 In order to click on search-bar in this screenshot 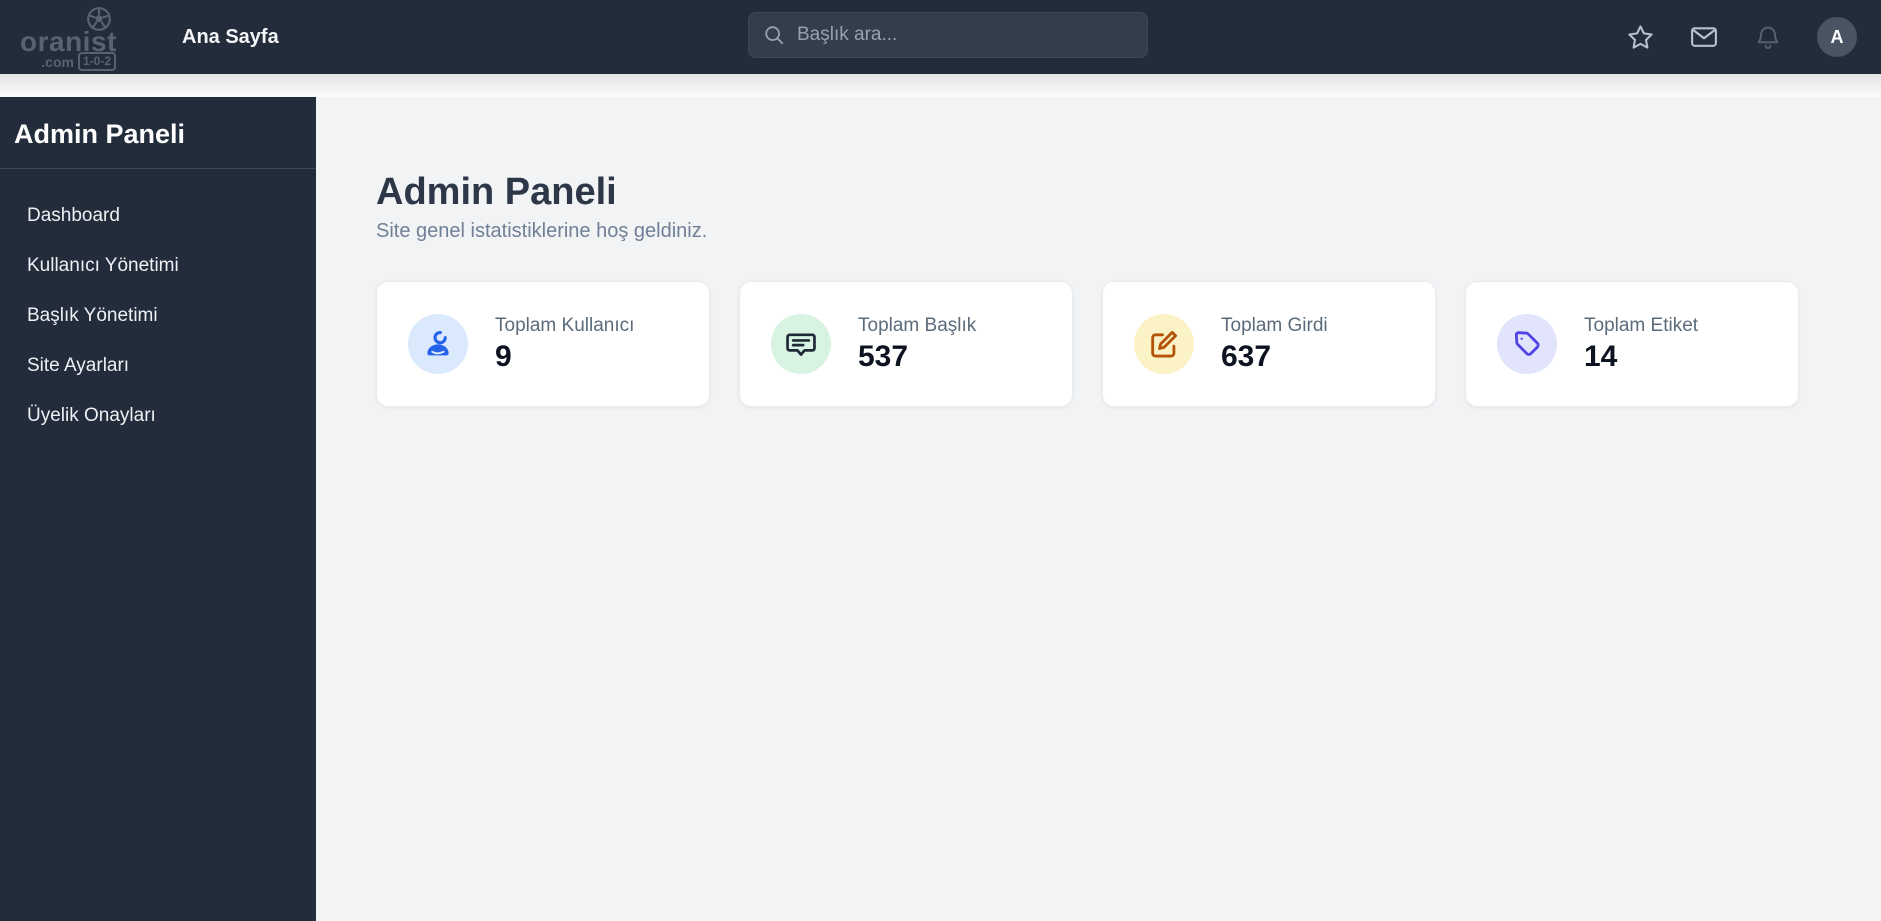, I will do `click(948, 35)`.